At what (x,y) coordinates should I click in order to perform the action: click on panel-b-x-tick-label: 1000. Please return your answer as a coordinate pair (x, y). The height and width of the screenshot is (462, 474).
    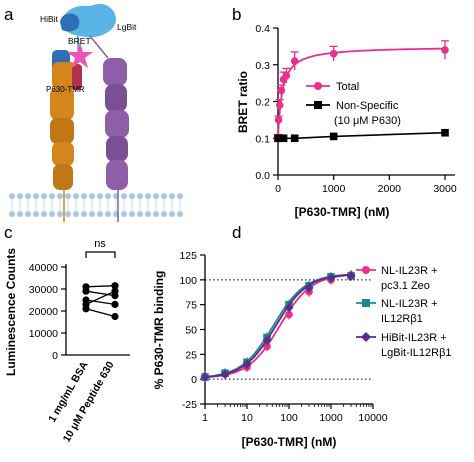
    Looking at the image, I should click on (334, 189).